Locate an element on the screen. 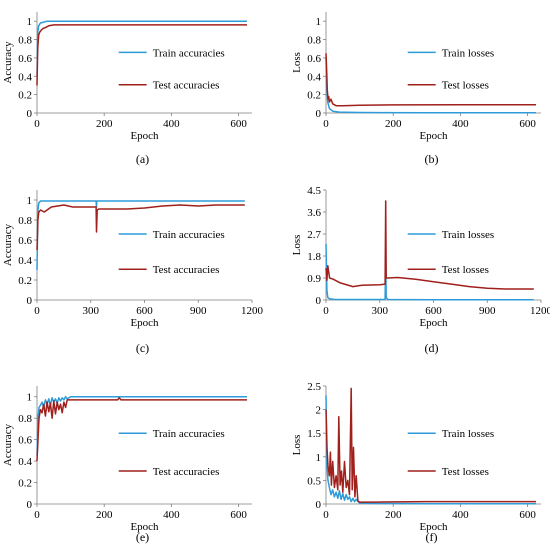 This screenshot has height=550, width=550. chart-6-x-tick-label: 600 is located at coordinates (527, 515).